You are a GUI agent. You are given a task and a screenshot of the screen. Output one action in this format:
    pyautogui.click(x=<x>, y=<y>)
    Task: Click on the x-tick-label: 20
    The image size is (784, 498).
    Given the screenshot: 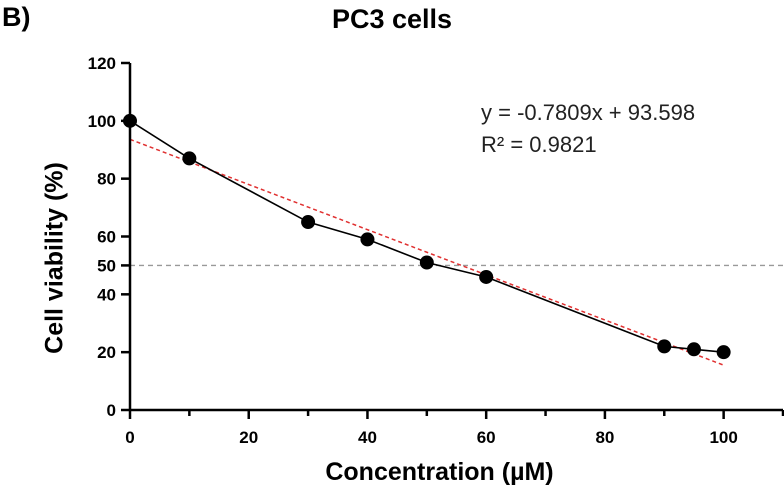 What is the action you would take?
    pyautogui.click(x=248, y=437)
    